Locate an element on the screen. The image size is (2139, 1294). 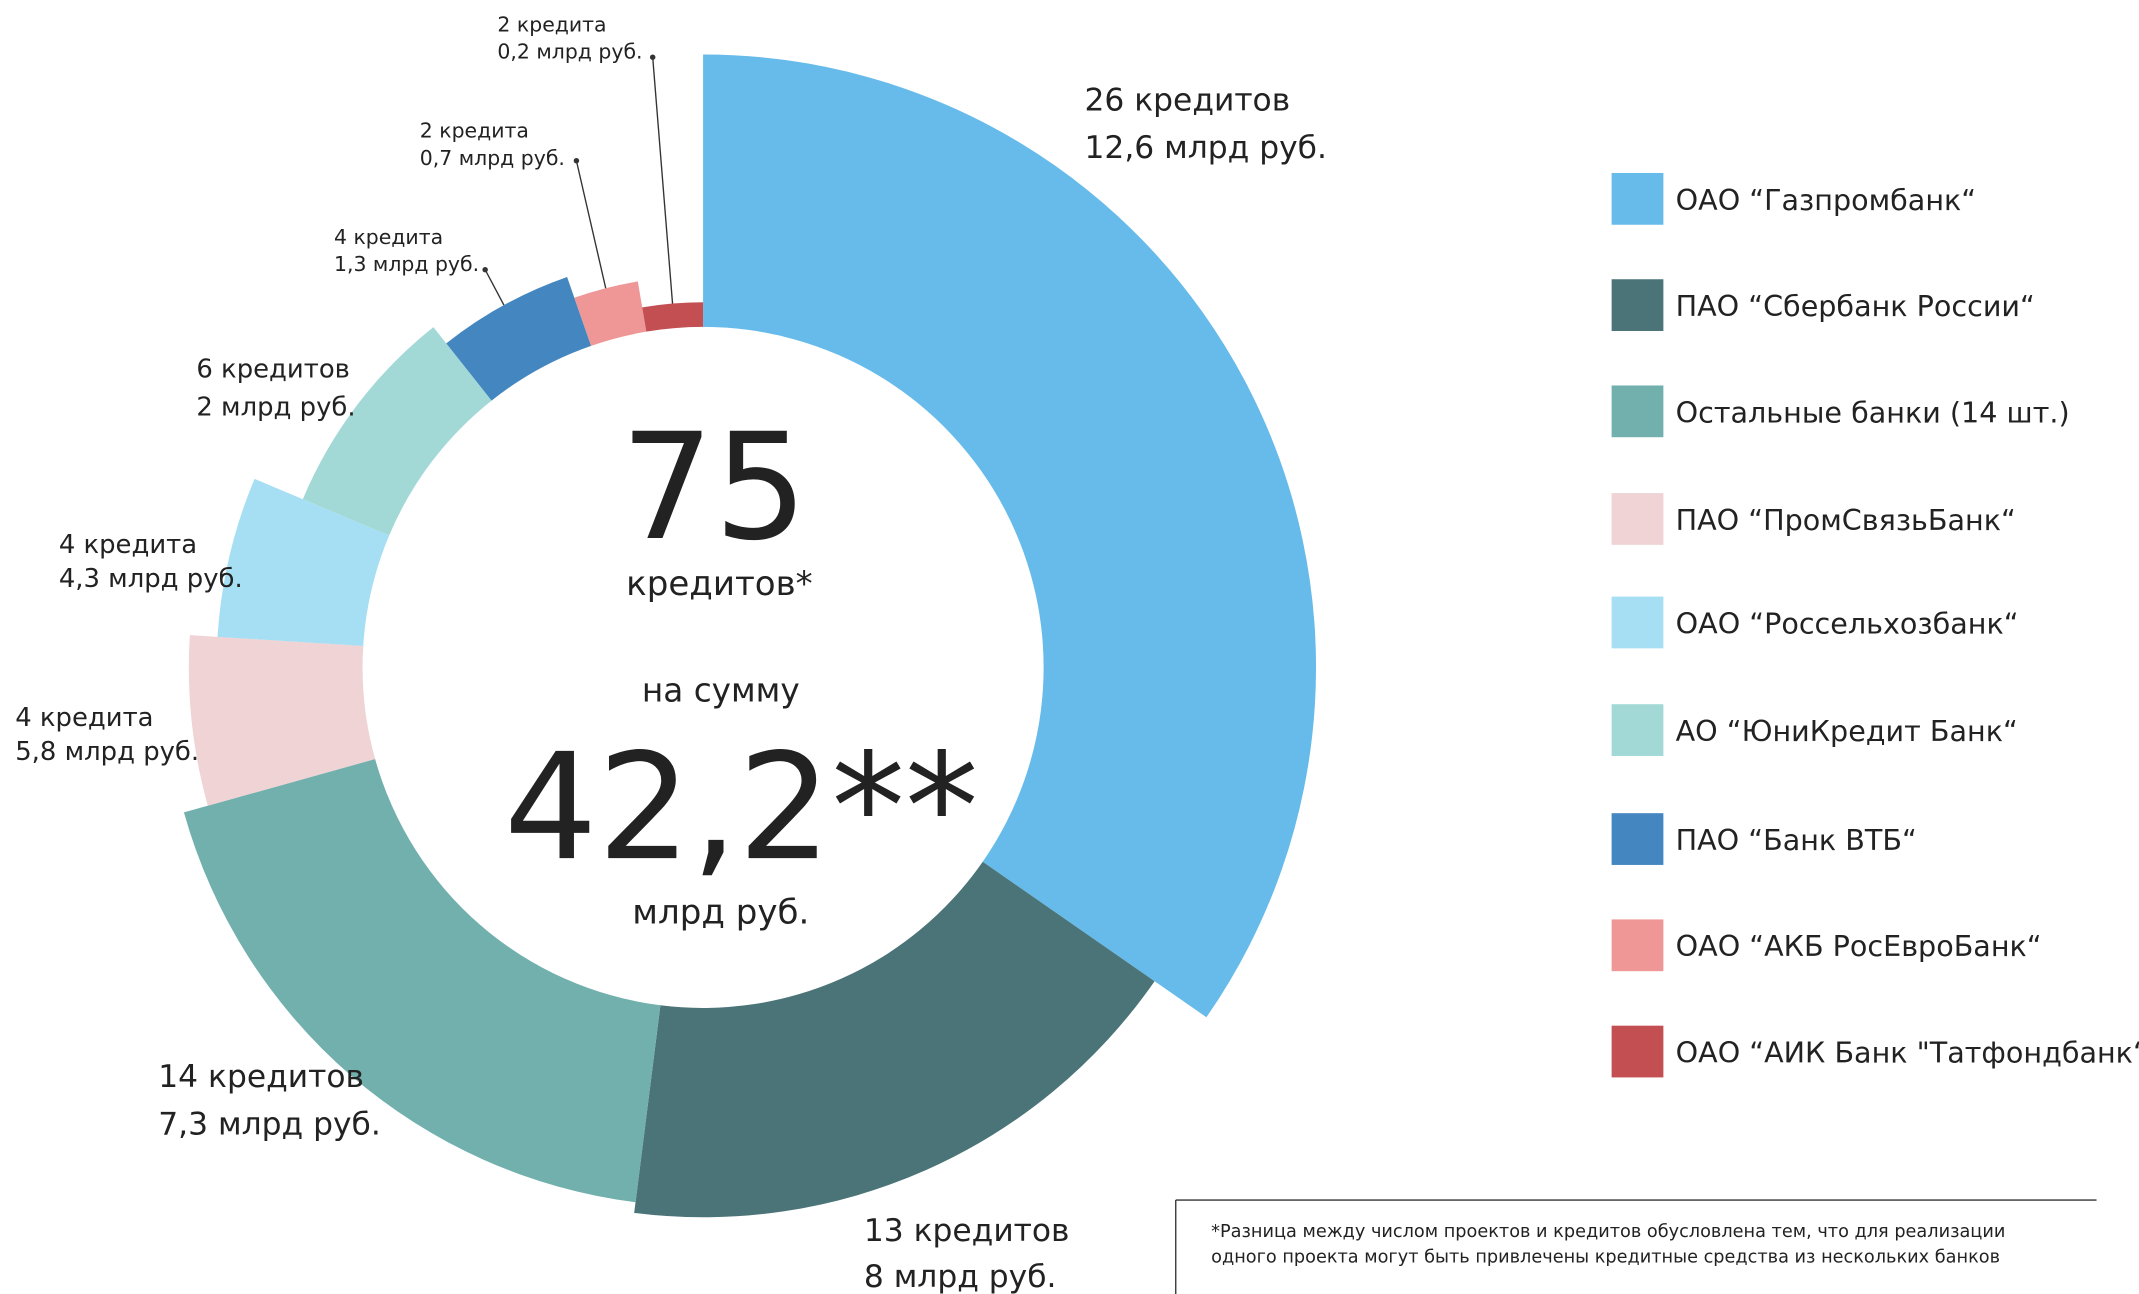
center-text: кредитов* is located at coordinates (719, 584).